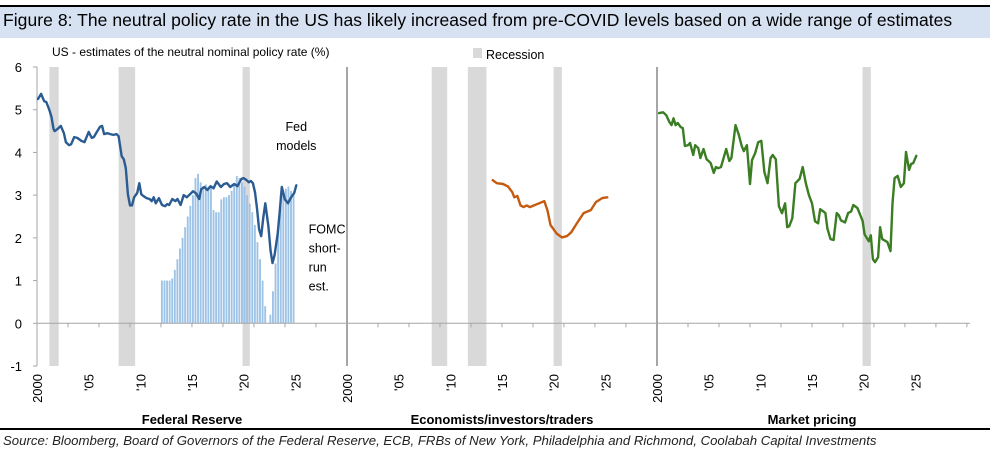  I want to click on y-tick-label: 0, so click(18, 323).